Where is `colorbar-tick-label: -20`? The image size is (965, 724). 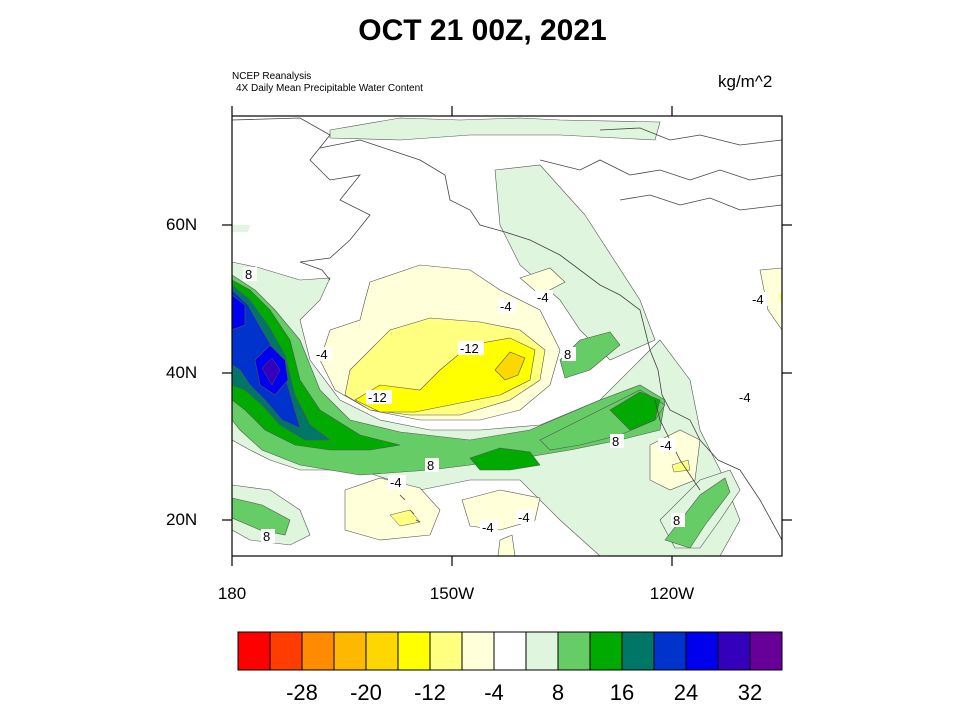
colorbar-tick-label: -20 is located at coordinates (366, 692).